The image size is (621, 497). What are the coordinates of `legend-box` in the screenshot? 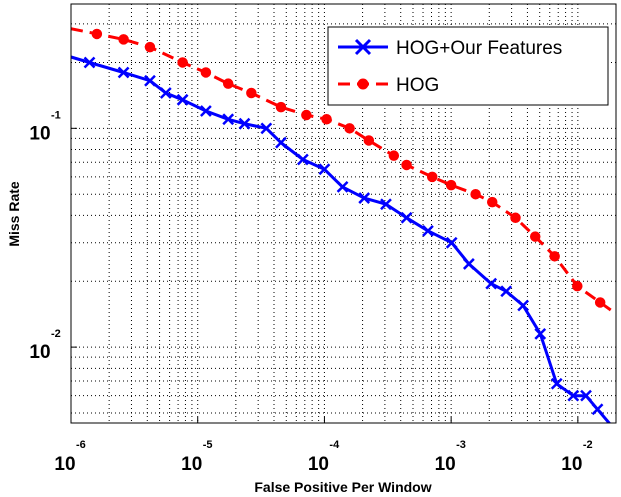 It's located at (468, 66).